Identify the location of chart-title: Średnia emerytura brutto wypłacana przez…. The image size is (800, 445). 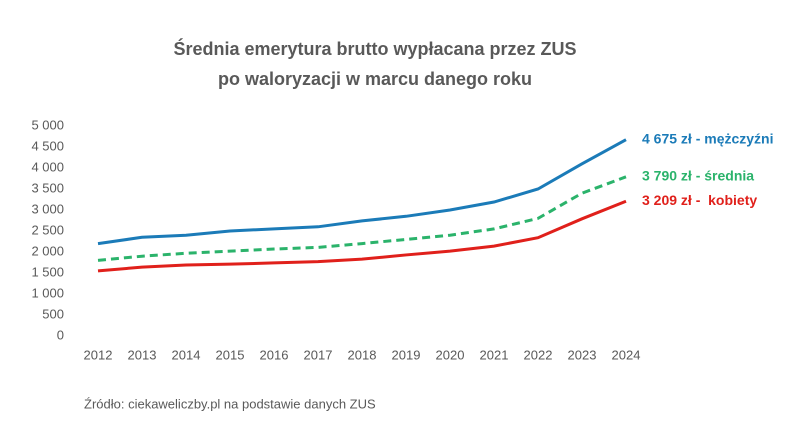
(374, 48).